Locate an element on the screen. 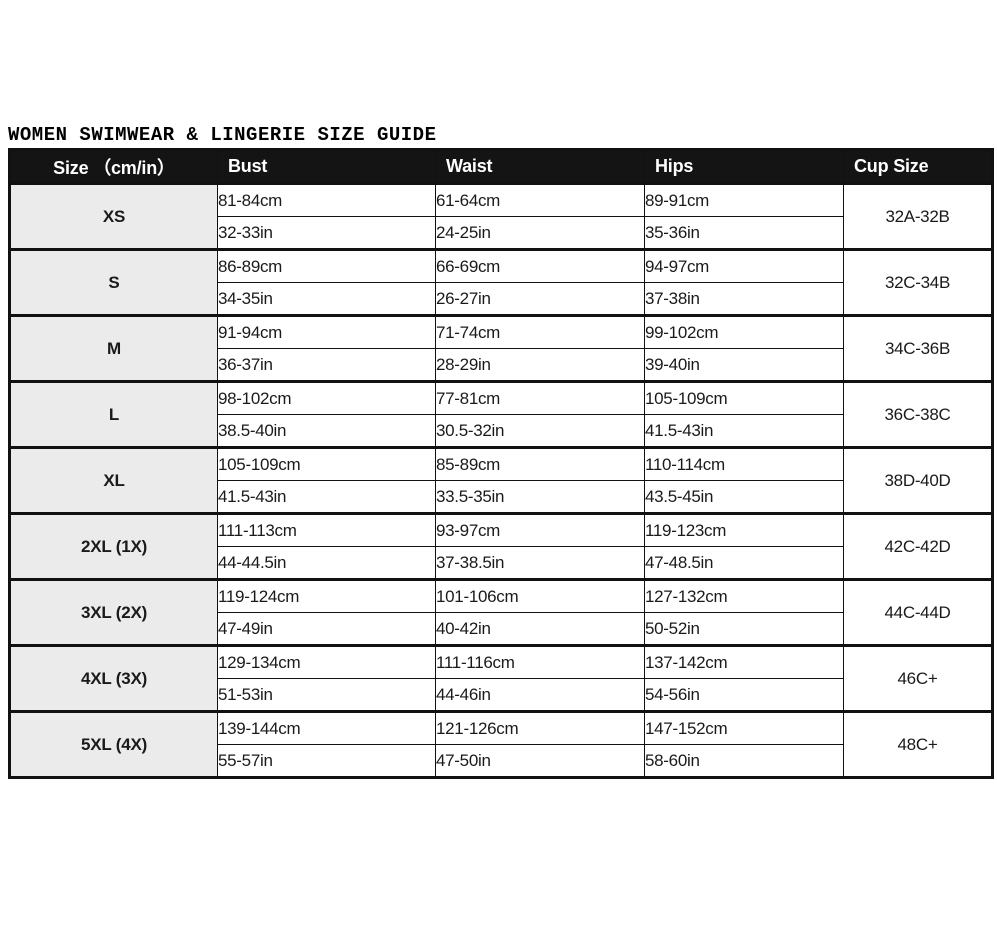  bust-cm-cell: 86-89cm is located at coordinates (326, 265).